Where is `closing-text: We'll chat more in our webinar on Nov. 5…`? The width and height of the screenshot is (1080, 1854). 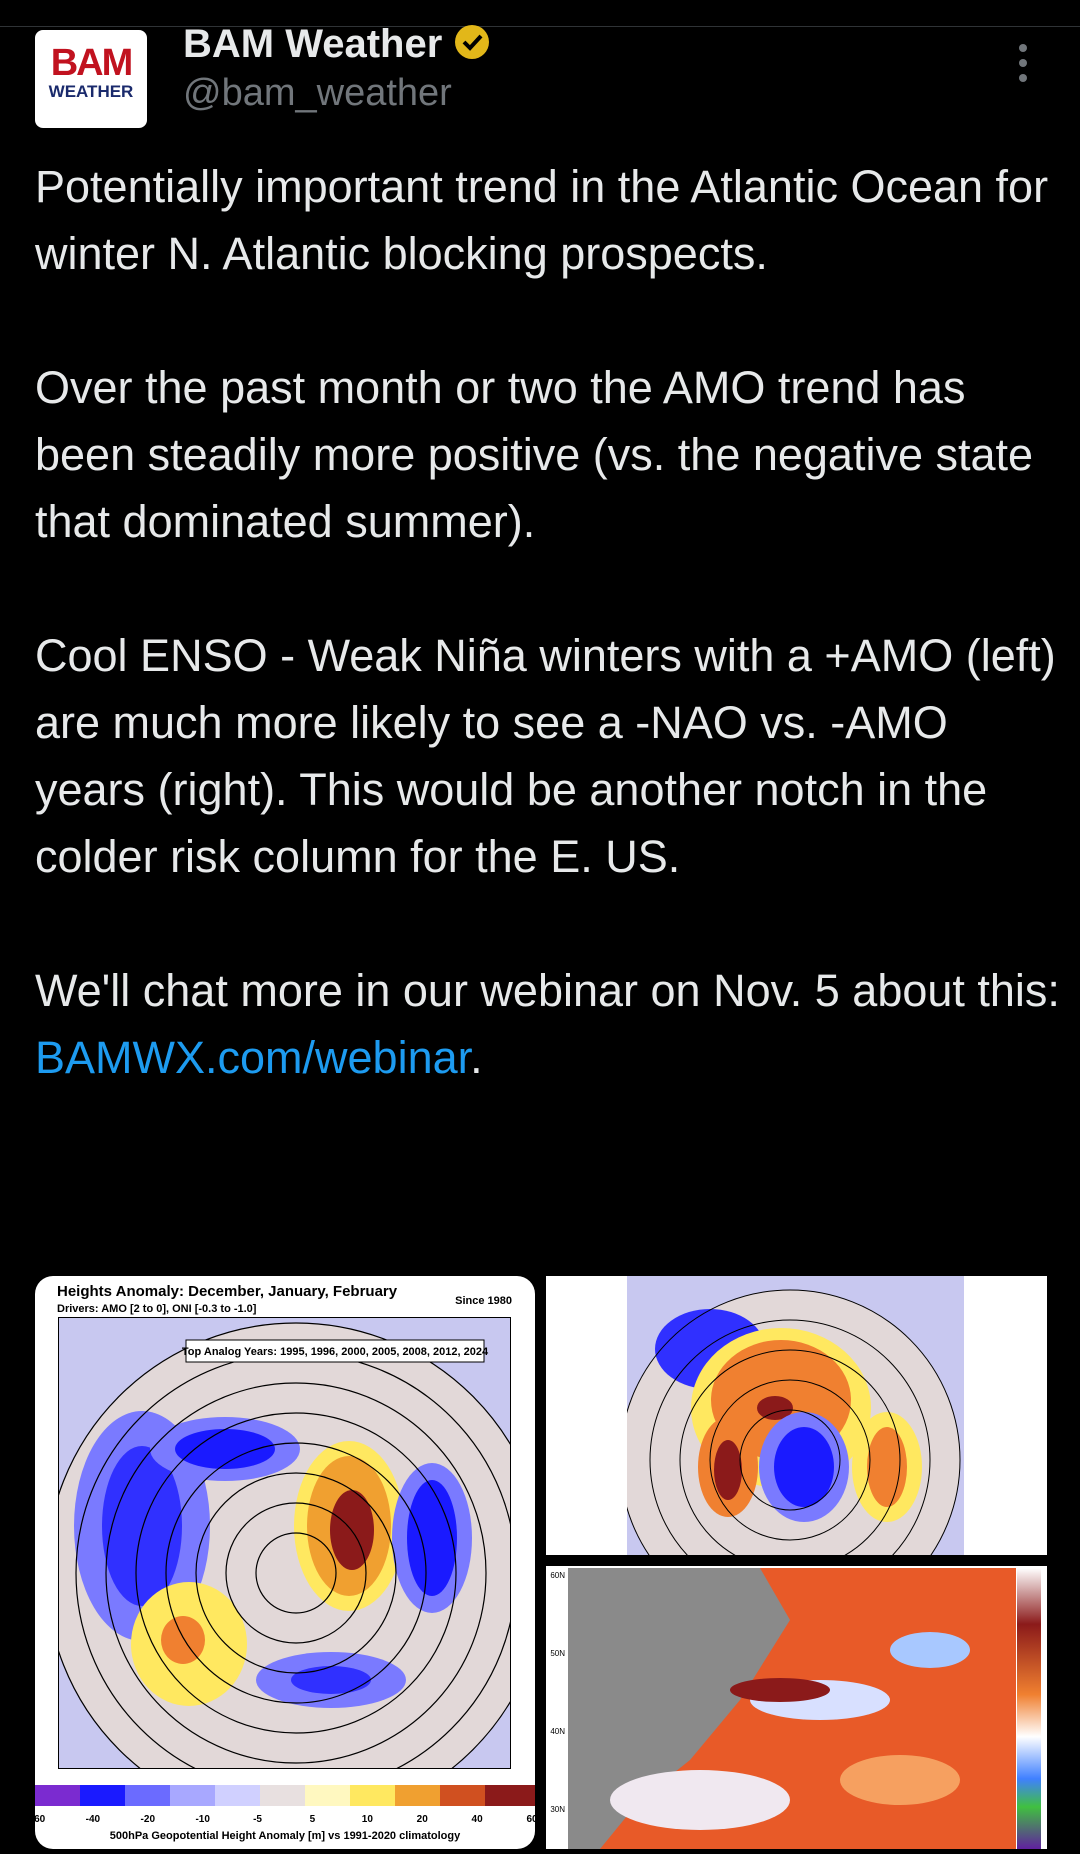 closing-text: We'll chat more in our webinar on Nov. 5… is located at coordinates (547, 990).